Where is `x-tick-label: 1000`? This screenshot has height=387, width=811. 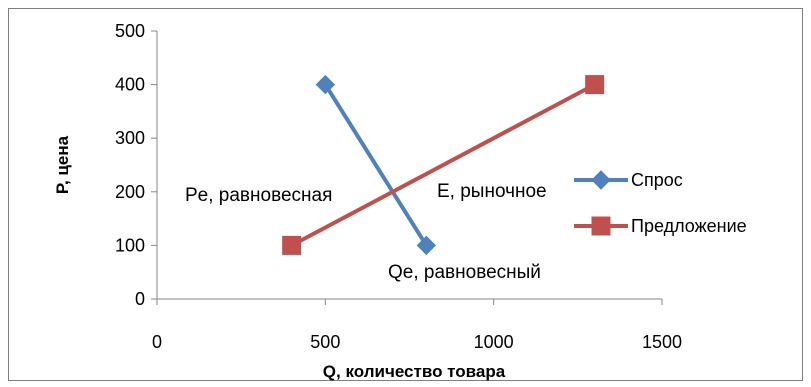
x-tick-label: 1000 is located at coordinates (494, 342).